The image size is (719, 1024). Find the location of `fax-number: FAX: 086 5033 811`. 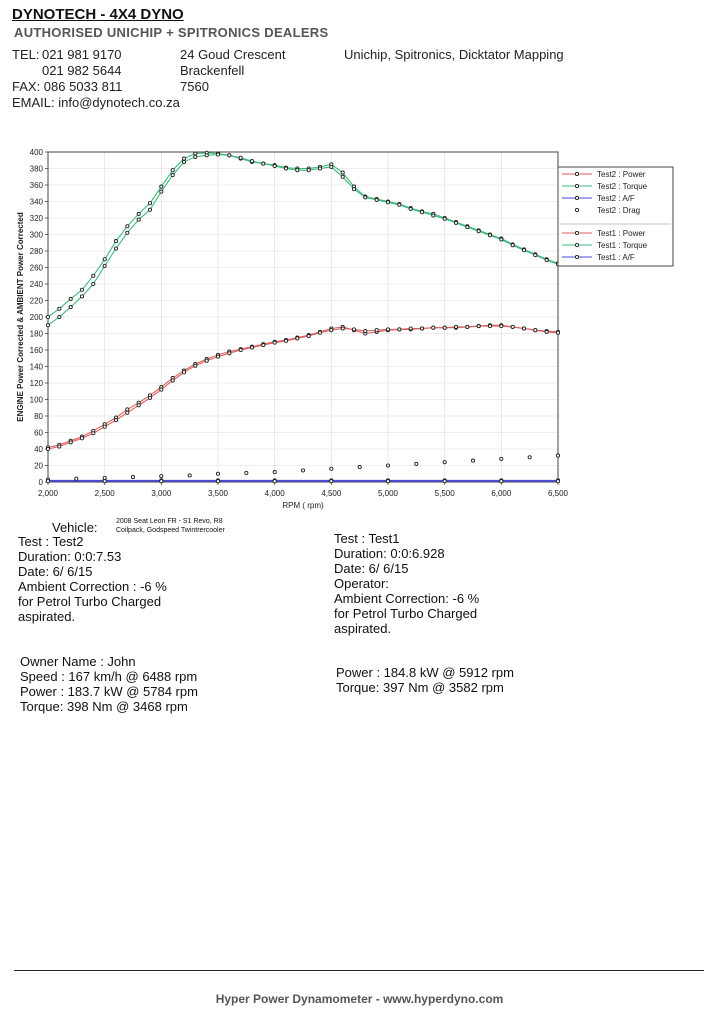

fax-number: FAX: 086 5033 811 is located at coordinates (67, 86).